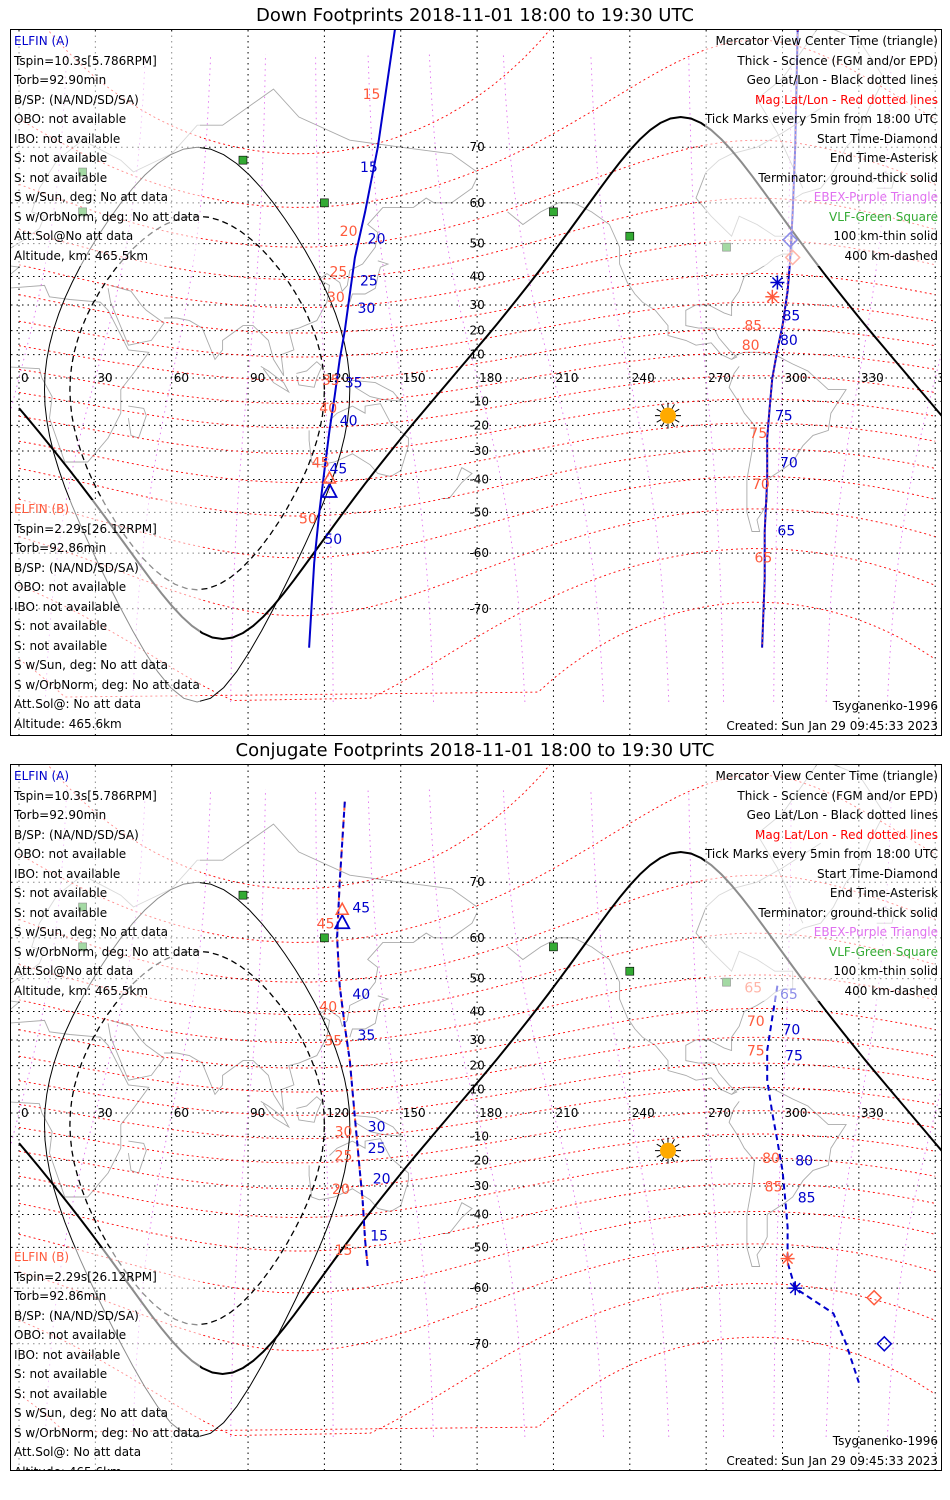 This screenshot has height=1500, width=950. What do you see at coordinates (476, 1040) in the screenshot?
I see `lat-label: 30` at bounding box center [476, 1040].